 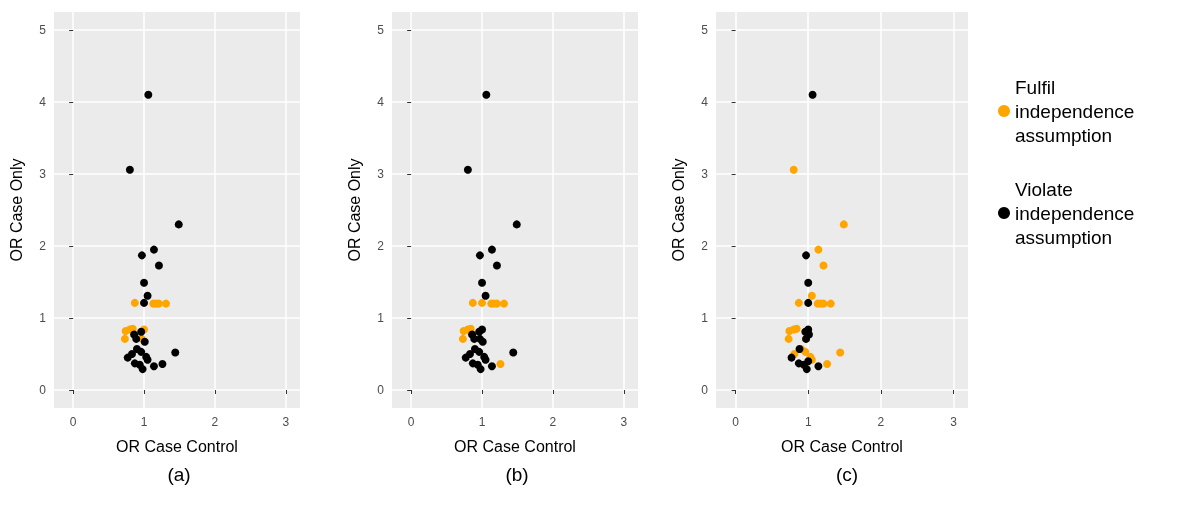 What do you see at coordinates (179, 474) in the screenshot?
I see `text: (a)` at bounding box center [179, 474].